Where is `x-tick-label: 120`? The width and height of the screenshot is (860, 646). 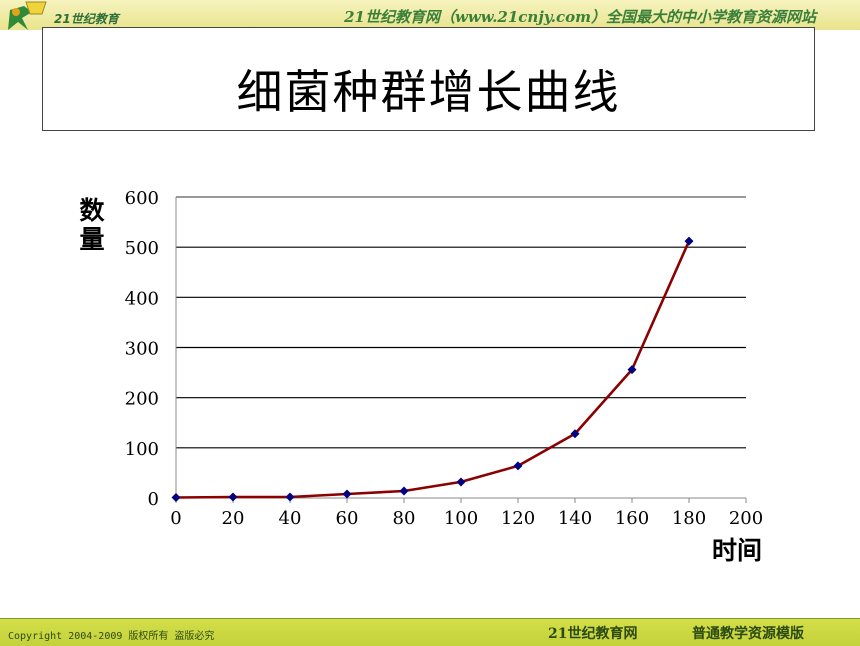 x-tick-label: 120 is located at coordinates (518, 518).